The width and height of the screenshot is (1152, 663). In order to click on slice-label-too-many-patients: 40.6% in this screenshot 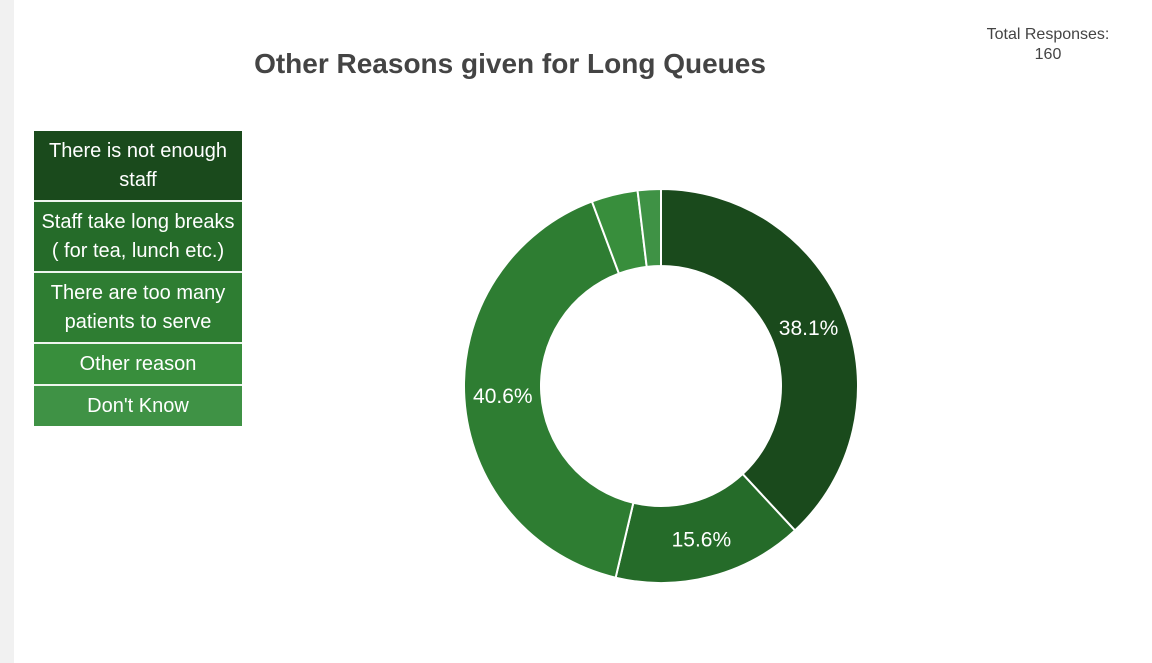, I will do `click(503, 396)`.